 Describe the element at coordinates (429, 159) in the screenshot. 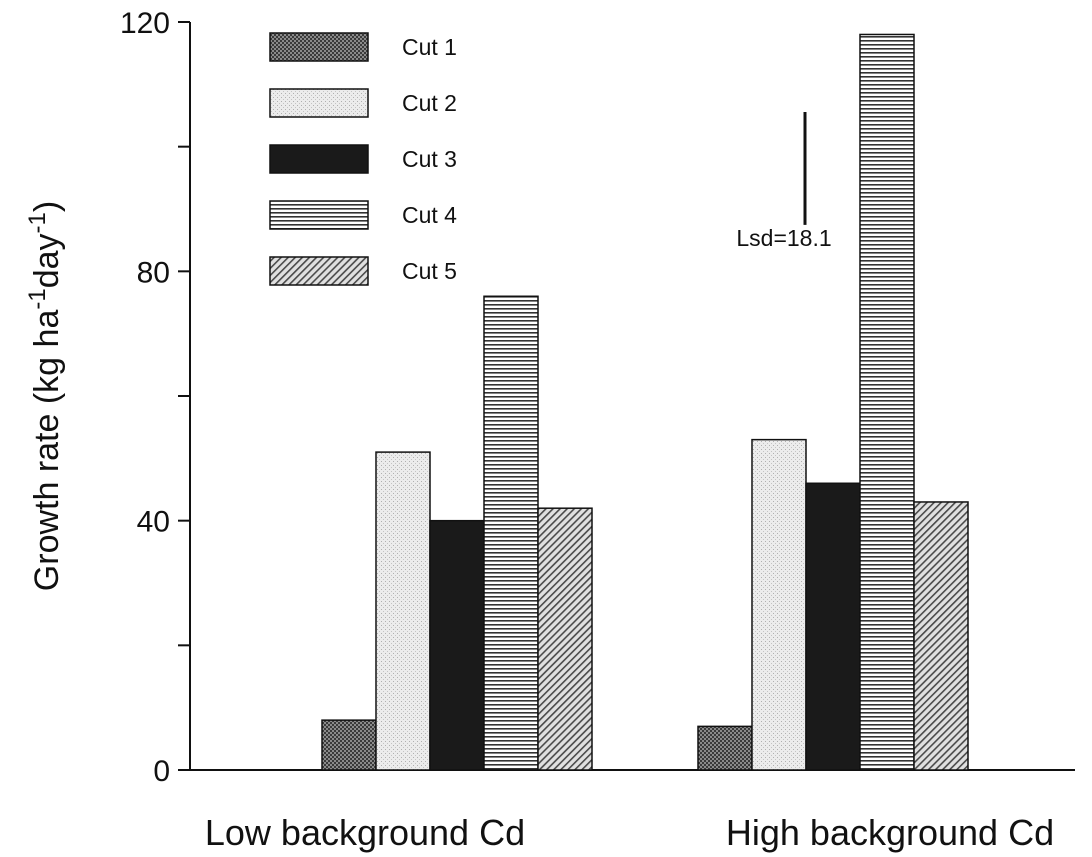

I see `legend-label: Cut 3` at that location.